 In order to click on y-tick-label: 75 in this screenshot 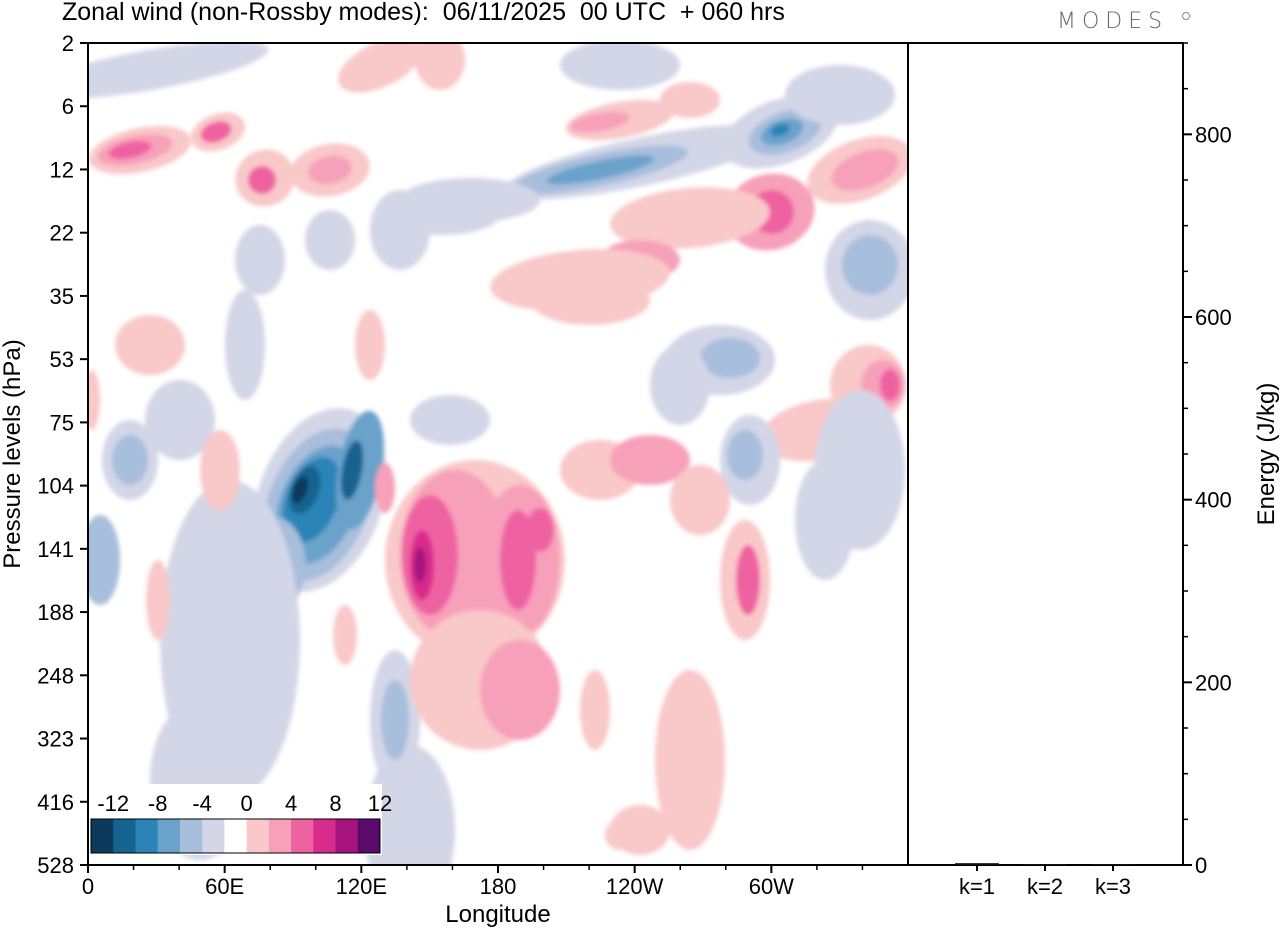, I will do `click(62, 422)`.